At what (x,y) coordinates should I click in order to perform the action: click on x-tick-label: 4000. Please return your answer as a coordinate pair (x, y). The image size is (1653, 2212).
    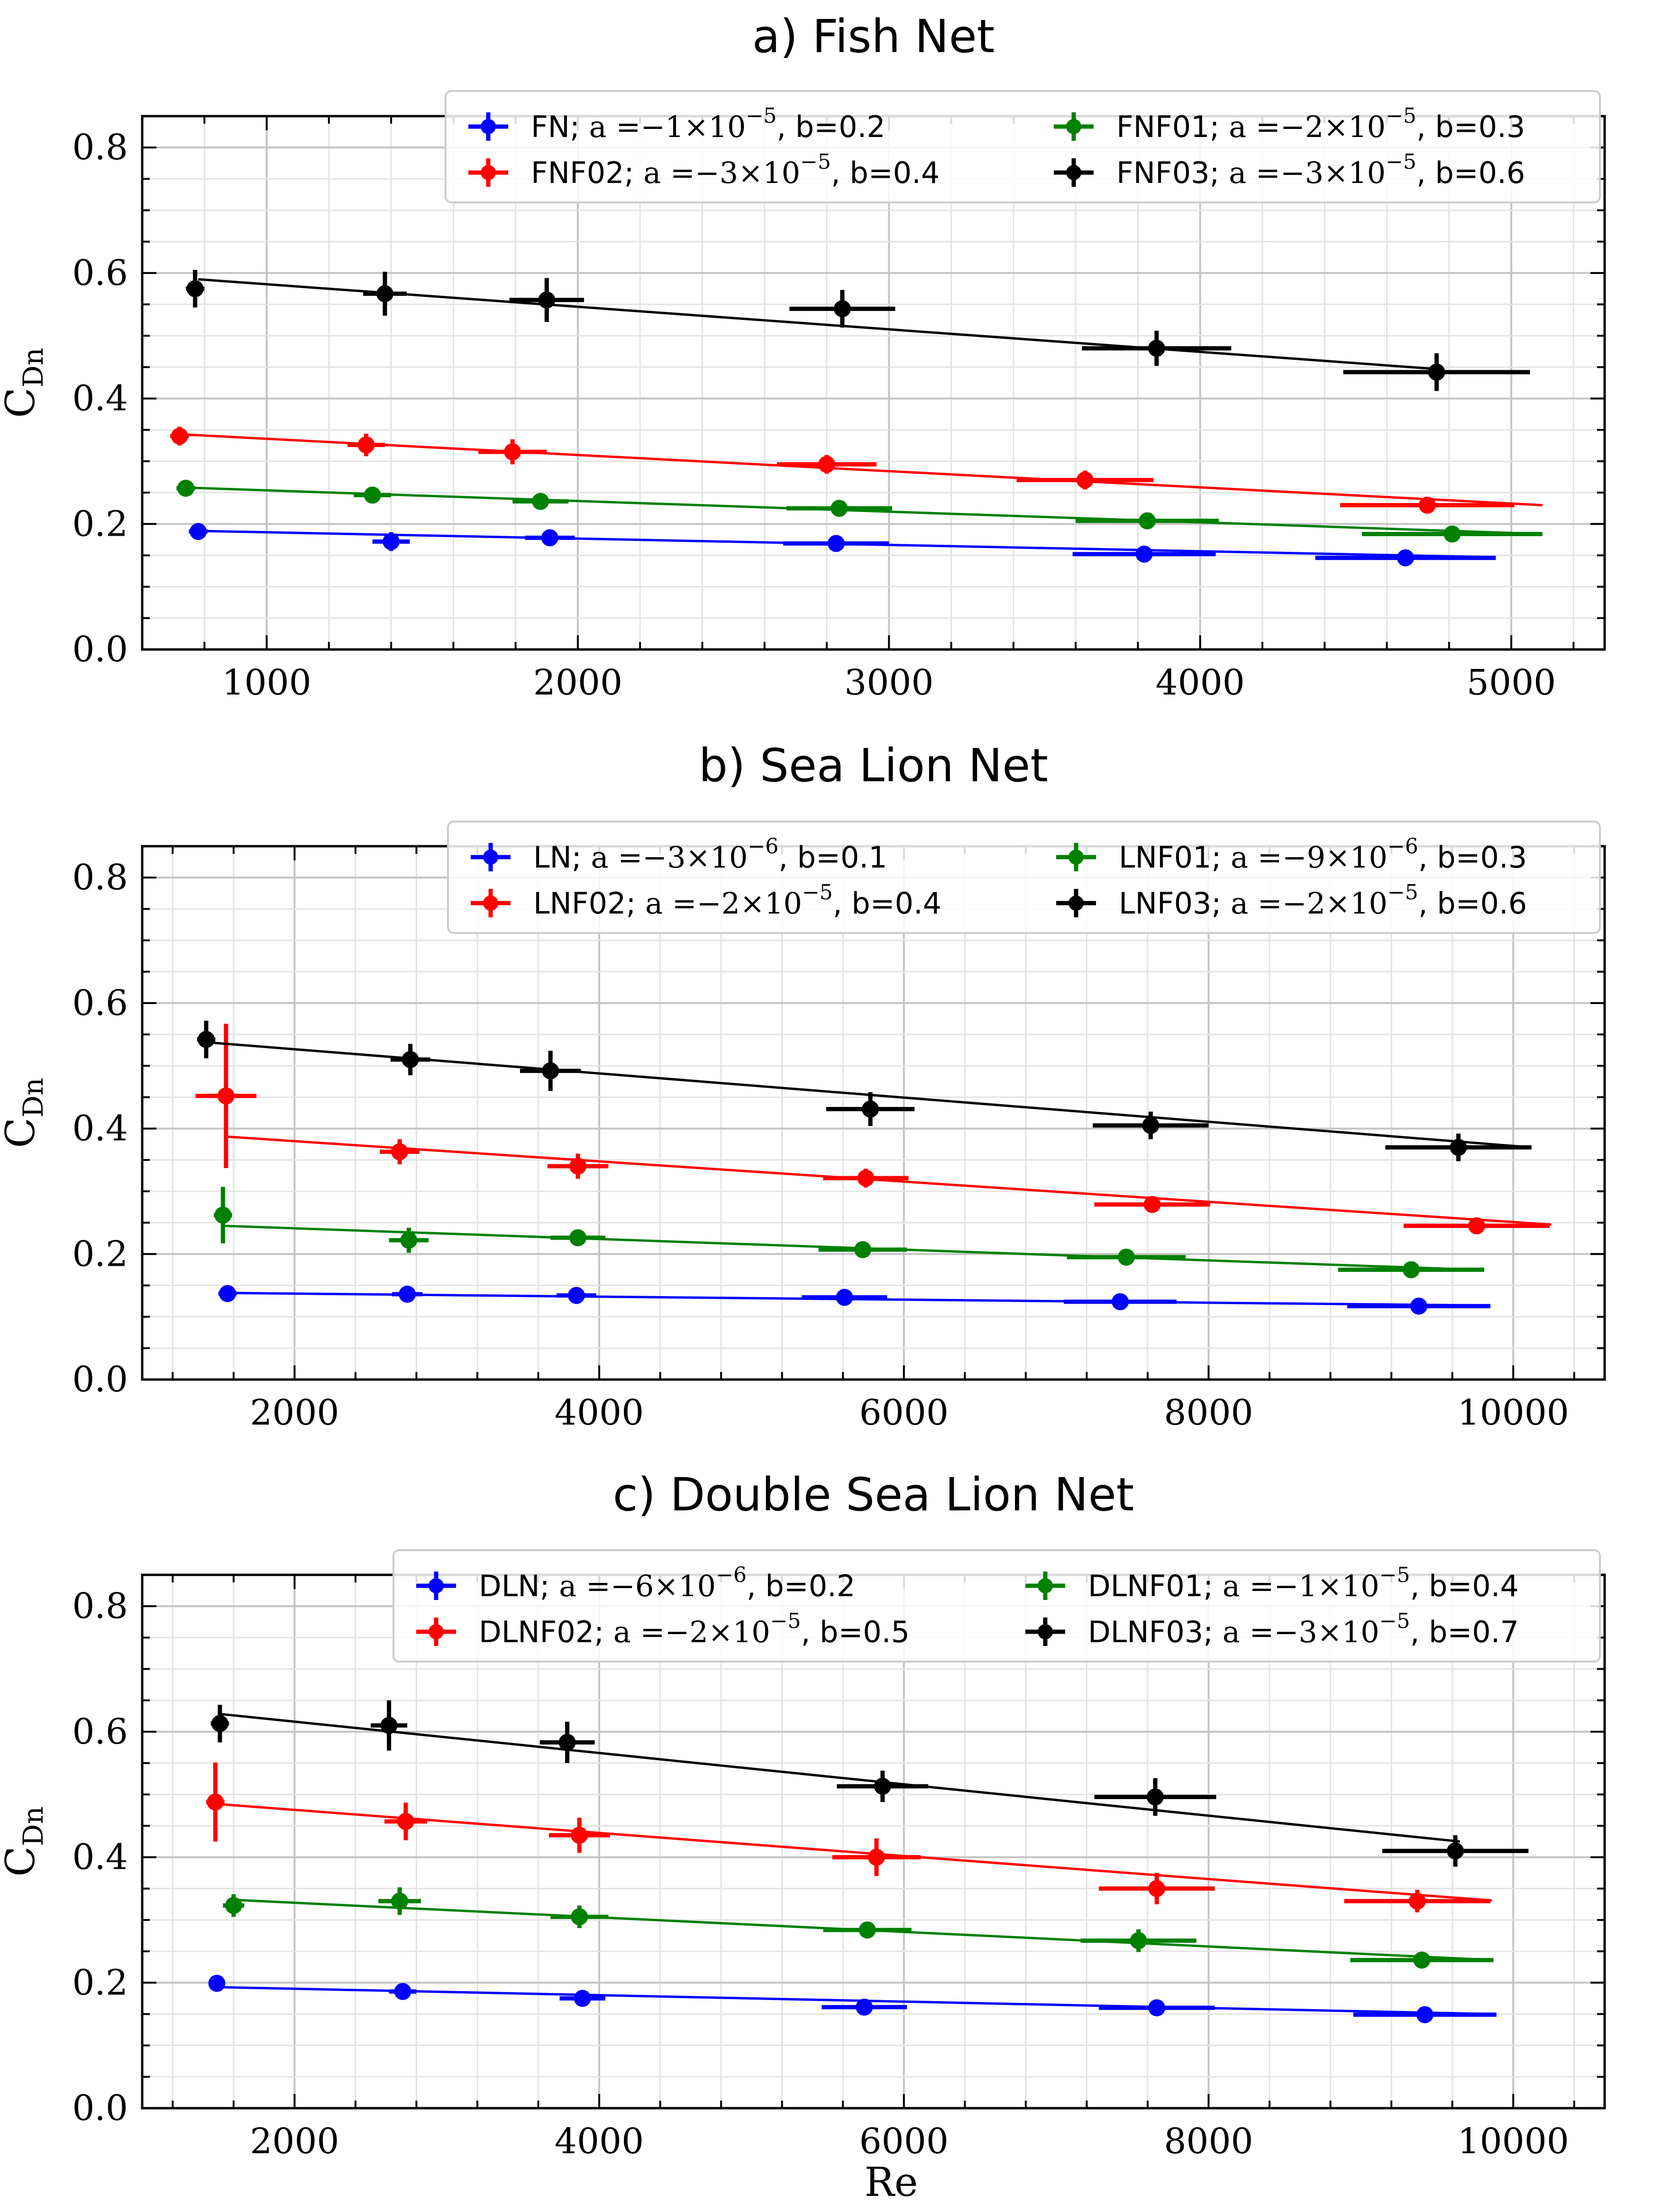
    Looking at the image, I should click on (599, 1412).